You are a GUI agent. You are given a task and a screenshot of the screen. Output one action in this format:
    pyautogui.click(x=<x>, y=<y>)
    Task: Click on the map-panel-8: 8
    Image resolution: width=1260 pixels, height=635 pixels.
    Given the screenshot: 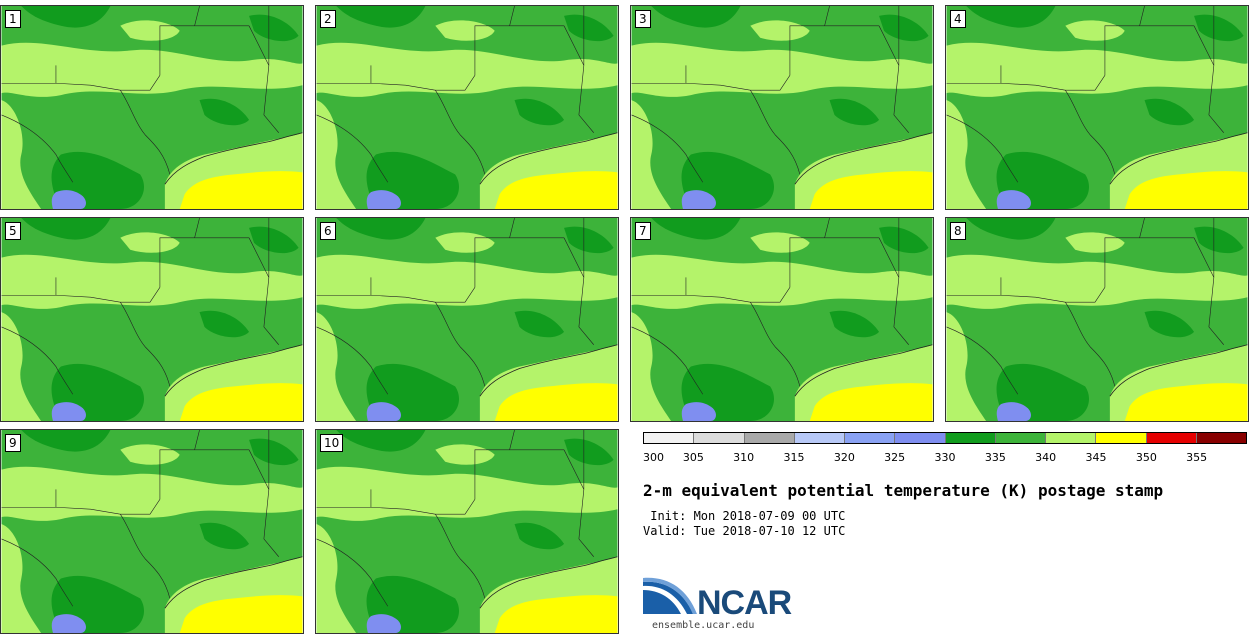 What is the action you would take?
    pyautogui.click(x=1097, y=319)
    